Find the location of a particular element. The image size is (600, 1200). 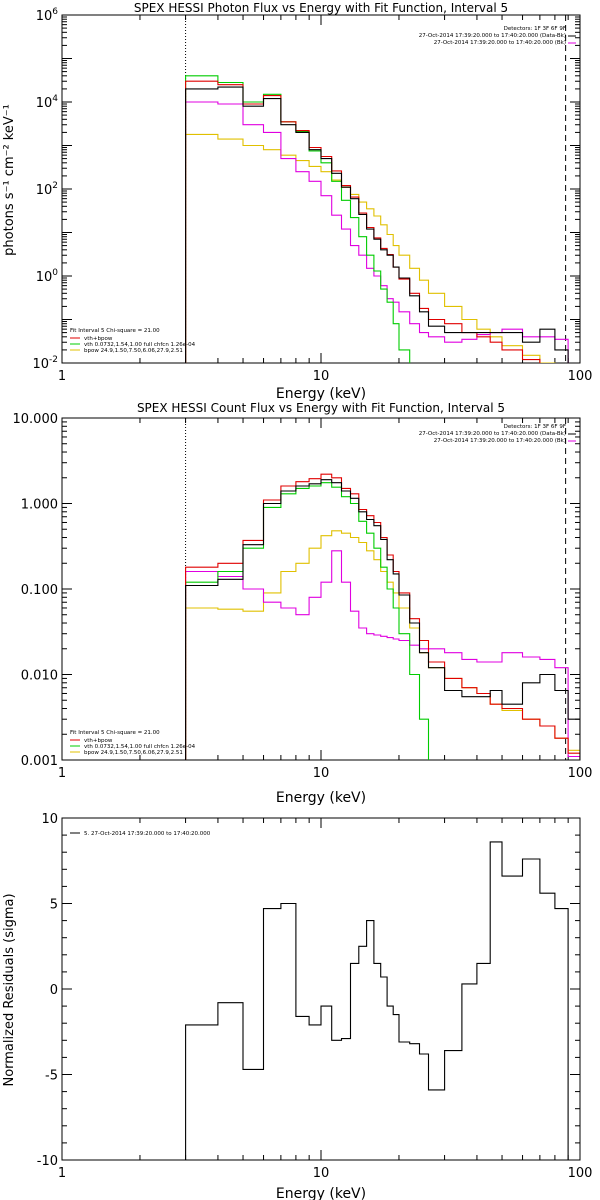

residuals-ytick-label: -5 is located at coordinates (51, 1076).